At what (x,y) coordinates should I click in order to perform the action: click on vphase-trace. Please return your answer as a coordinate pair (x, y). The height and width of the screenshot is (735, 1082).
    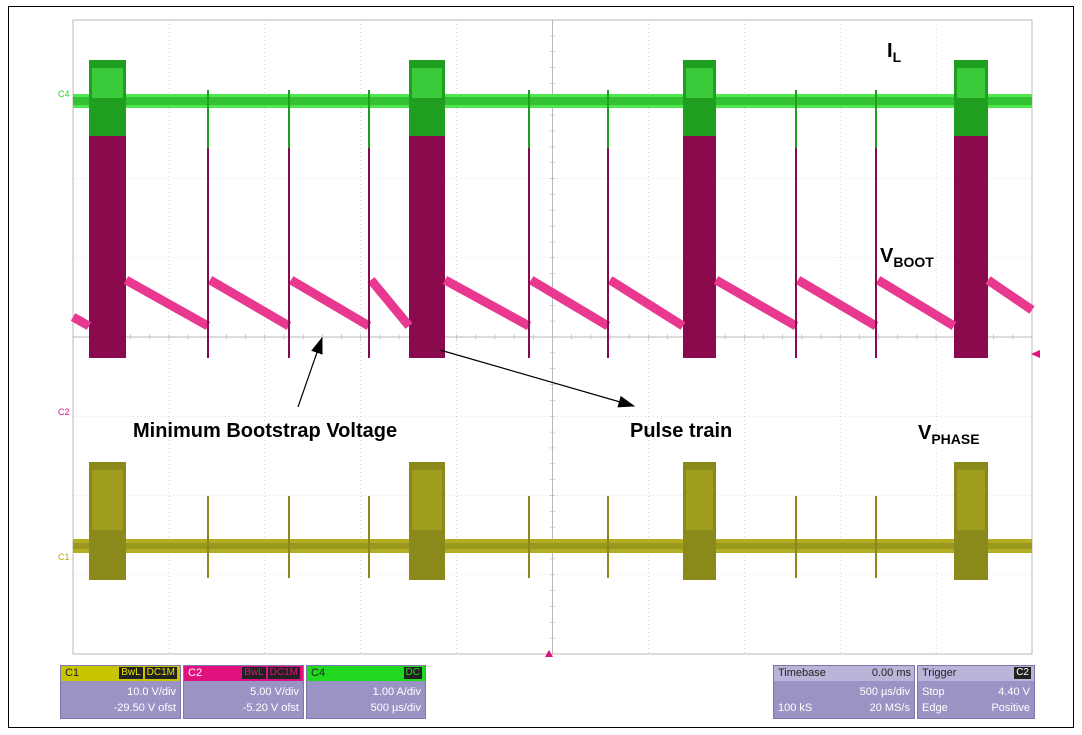
    Looking at the image, I should click on (552, 521).